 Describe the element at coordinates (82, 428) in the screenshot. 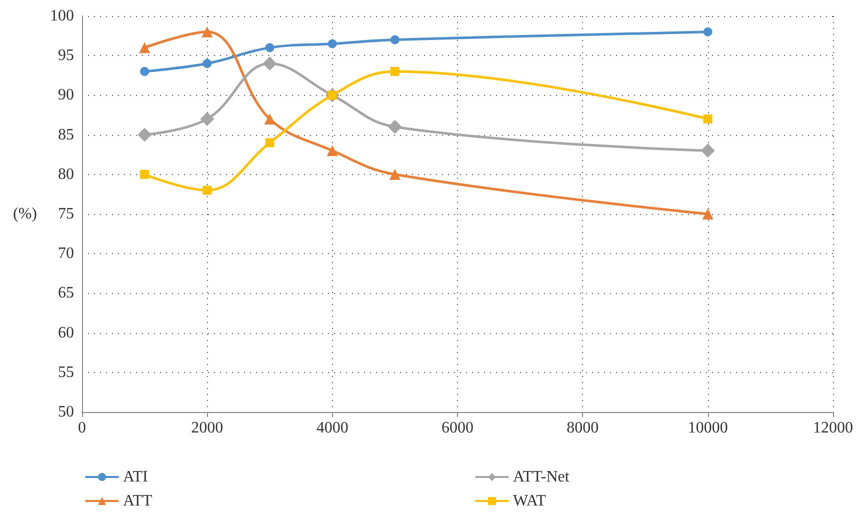

I see `x-tick-label: 0` at that location.